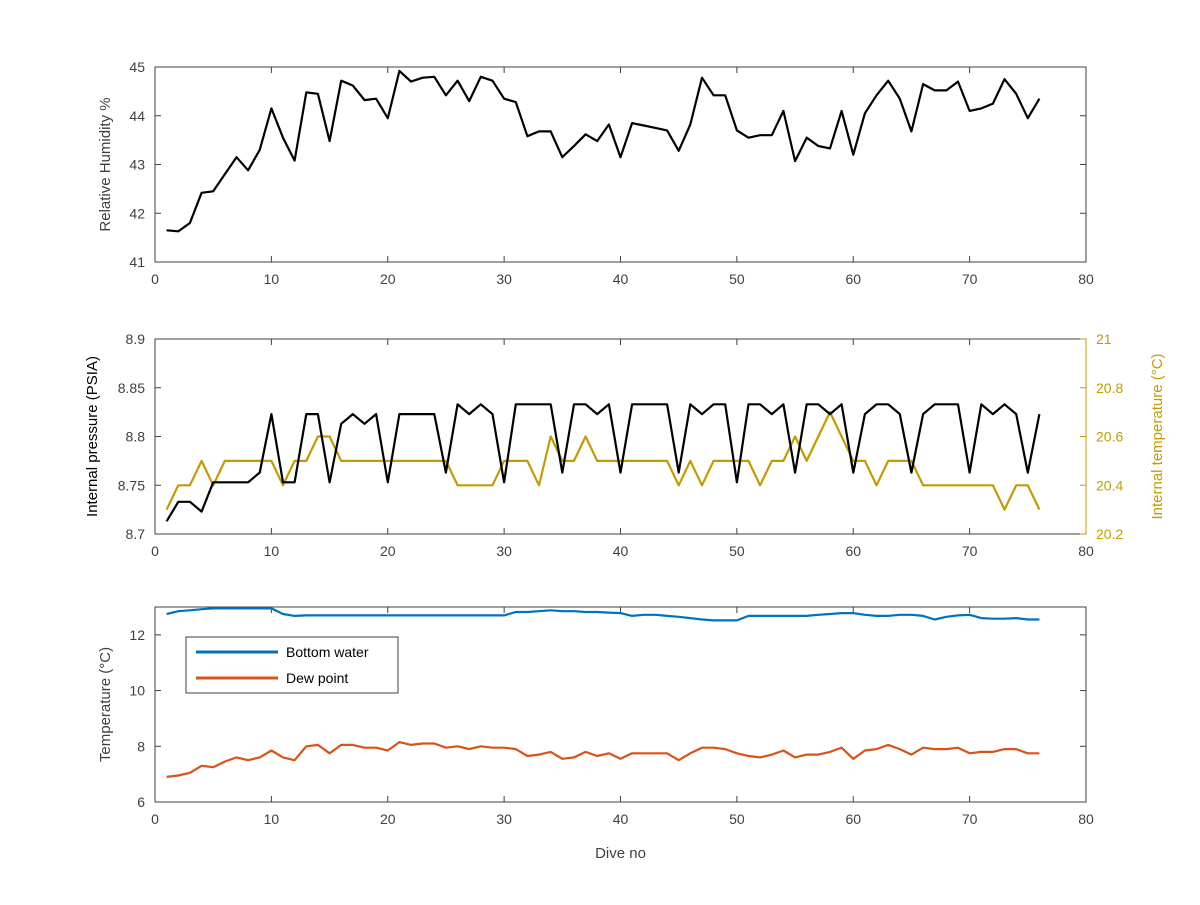 The width and height of the screenshot is (1200, 905). What do you see at coordinates (1109, 534) in the screenshot?
I see `y2-tick-label: 20.2` at bounding box center [1109, 534].